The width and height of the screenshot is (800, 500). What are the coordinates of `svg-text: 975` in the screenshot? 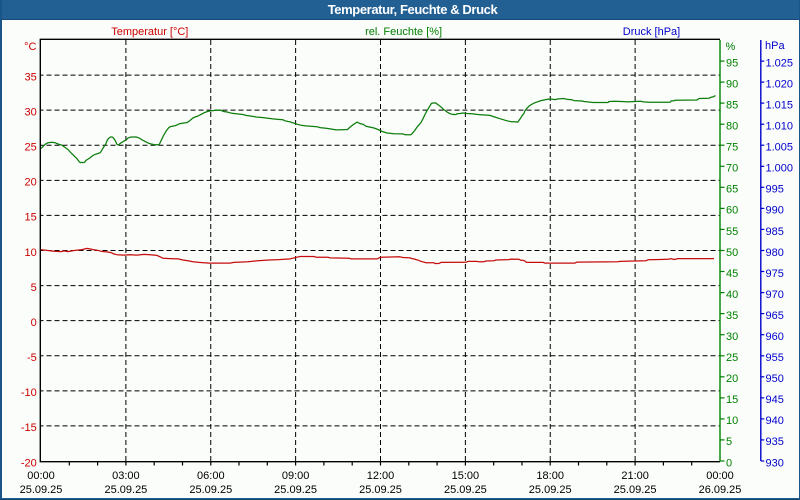 It's located at (775, 274).